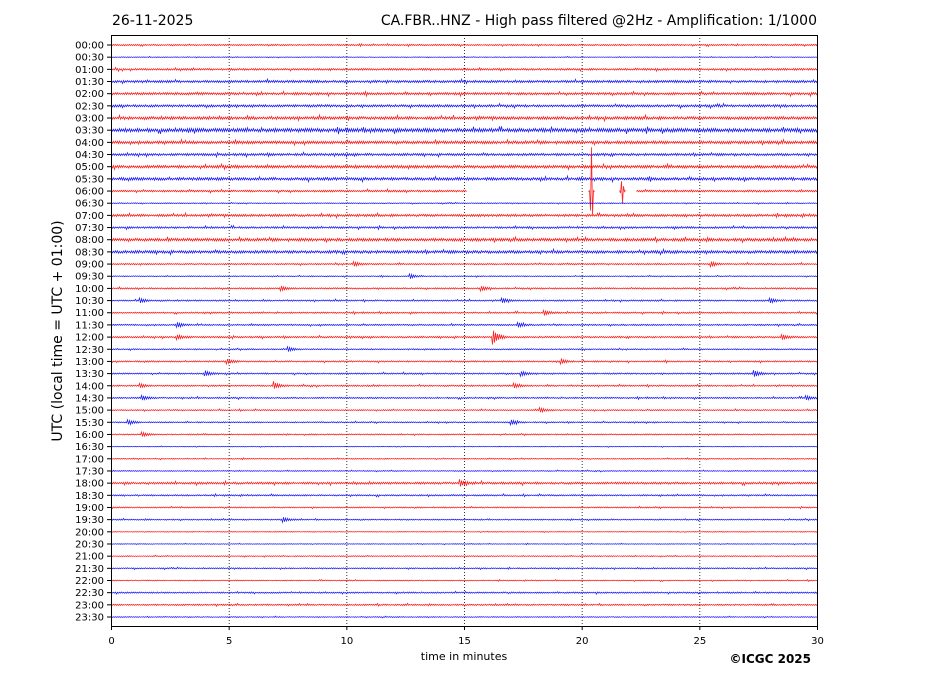 The image size is (927, 700). I want to click on y-tick-label: 21:30, so click(89, 569).